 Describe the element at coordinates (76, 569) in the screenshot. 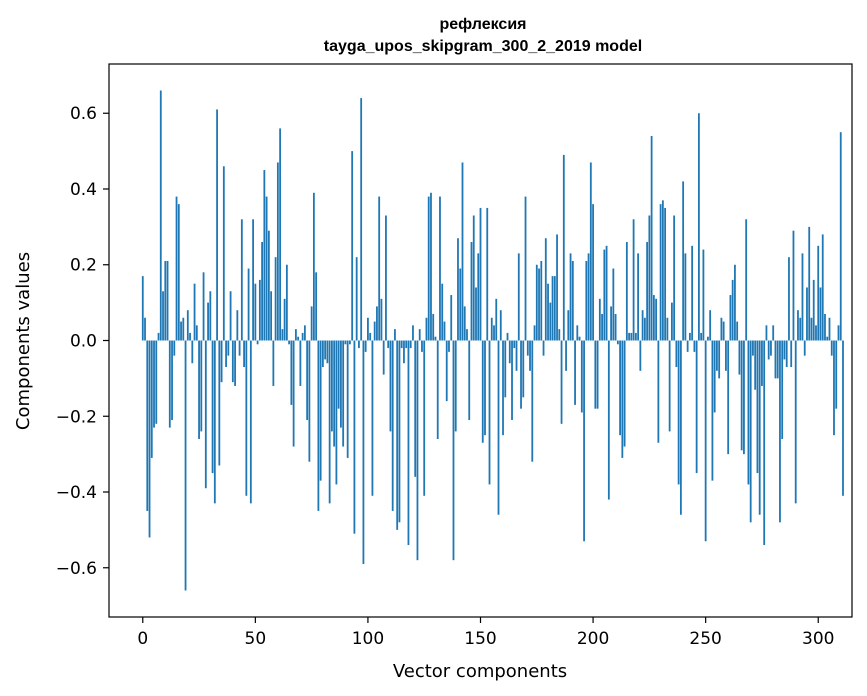

I see `y-tick-label: −0.6` at that location.